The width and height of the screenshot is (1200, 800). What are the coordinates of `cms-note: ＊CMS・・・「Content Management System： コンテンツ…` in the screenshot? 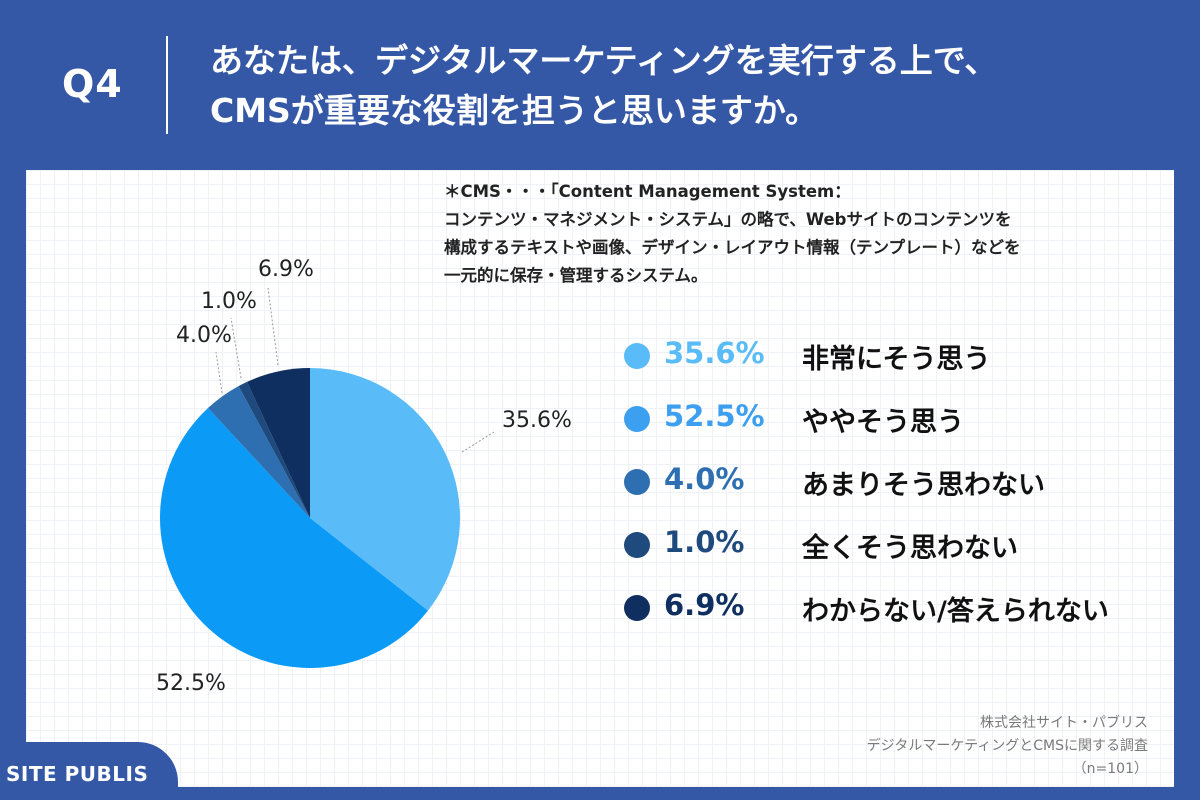 It's located at (804, 234).